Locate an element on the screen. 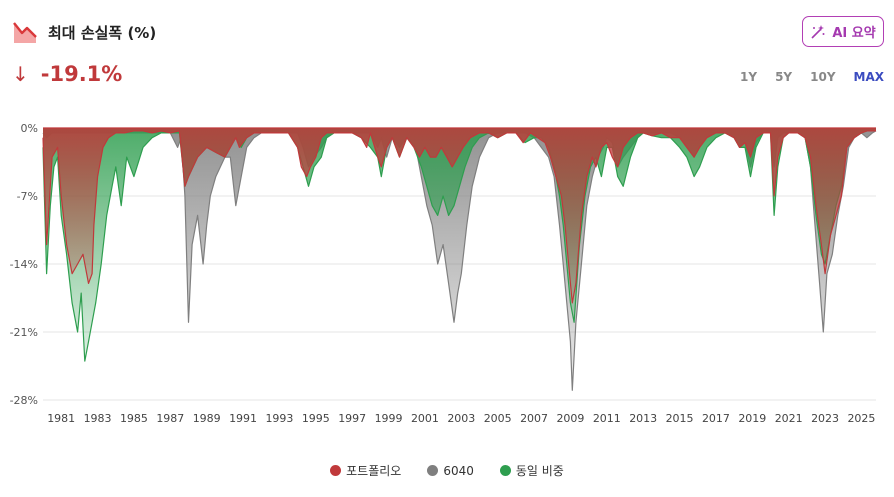 The image size is (894, 497). down-arrow-icon: ↓ is located at coordinates (20, 74).